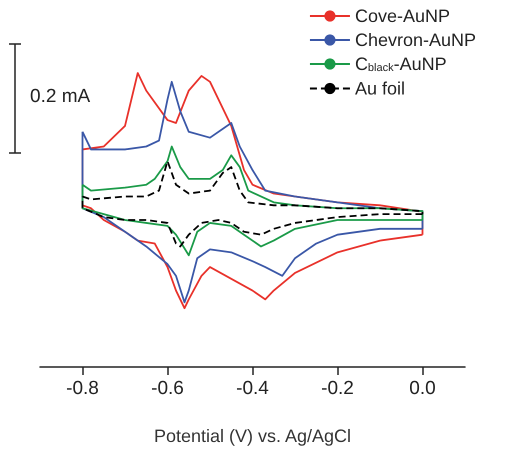  I want to click on x-axis-title: Potential (V) vs. Ag/AgCl, so click(253, 436).